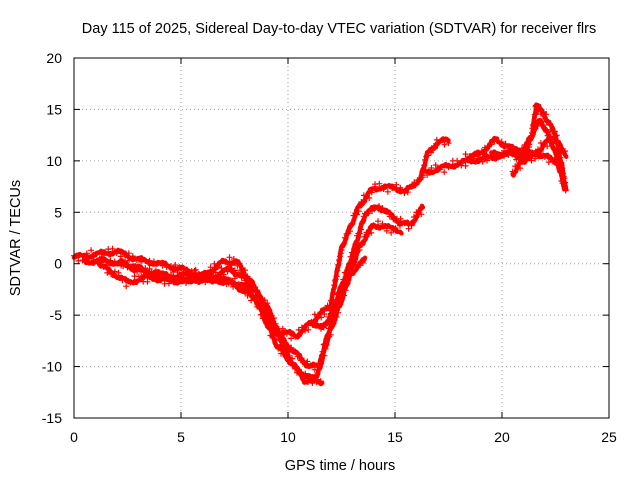  I want to click on x-tick-label: 20, so click(502, 437).